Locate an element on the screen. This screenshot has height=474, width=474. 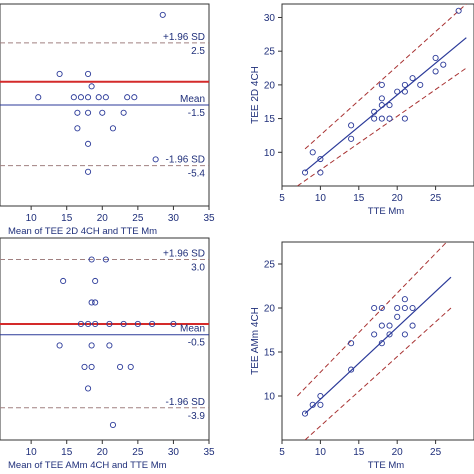
plot-area is located at coordinates (382, 95).